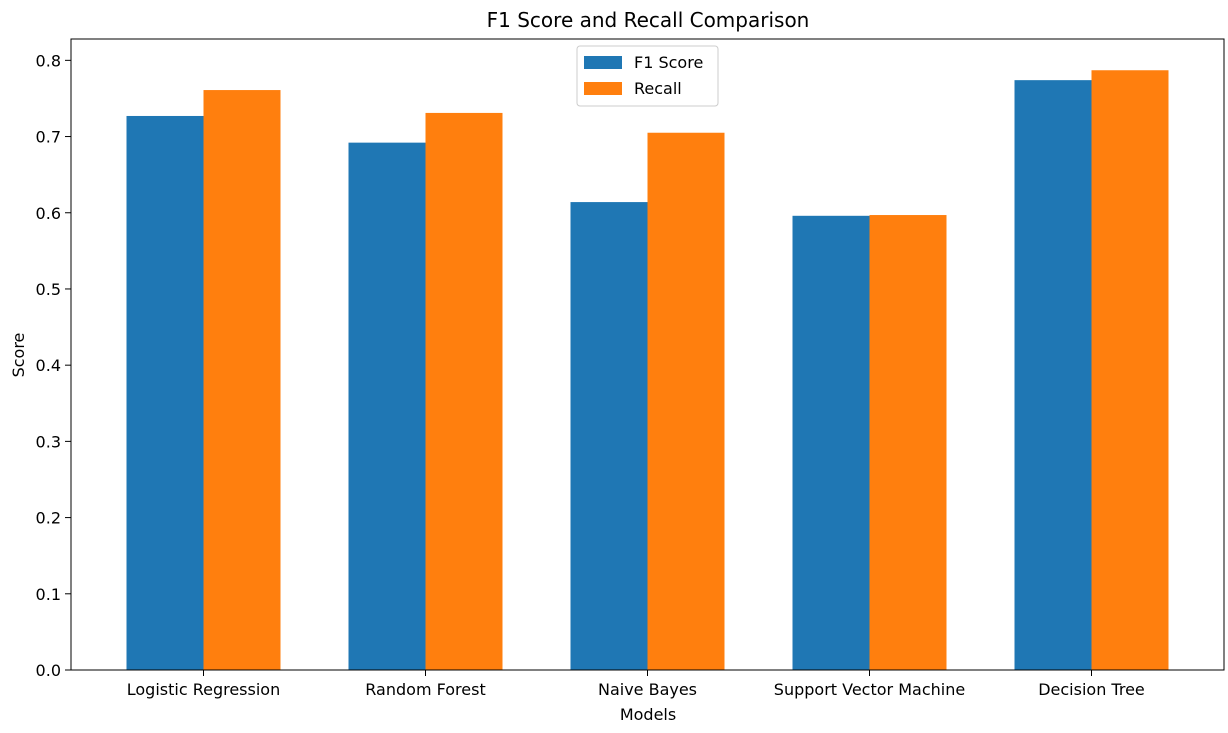  Describe the element at coordinates (668, 62) in the screenshot. I see `legend-label-f1-score: F1 Score` at that location.